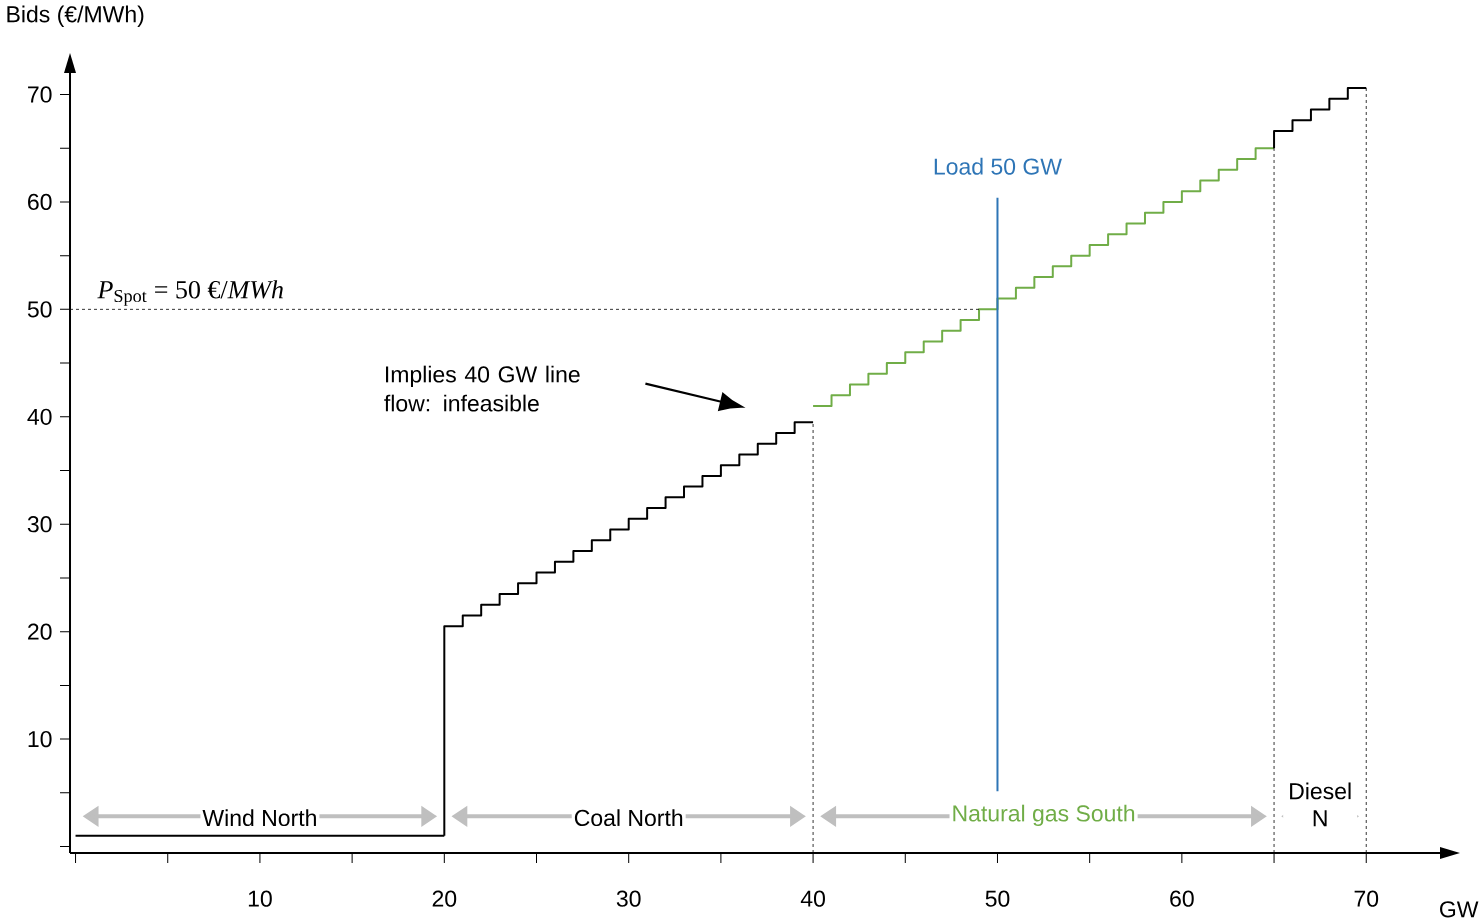 Image resolution: width=1484 pixels, height=923 pixels. I want to click on y-tick-label: 70, so click(40, 94).